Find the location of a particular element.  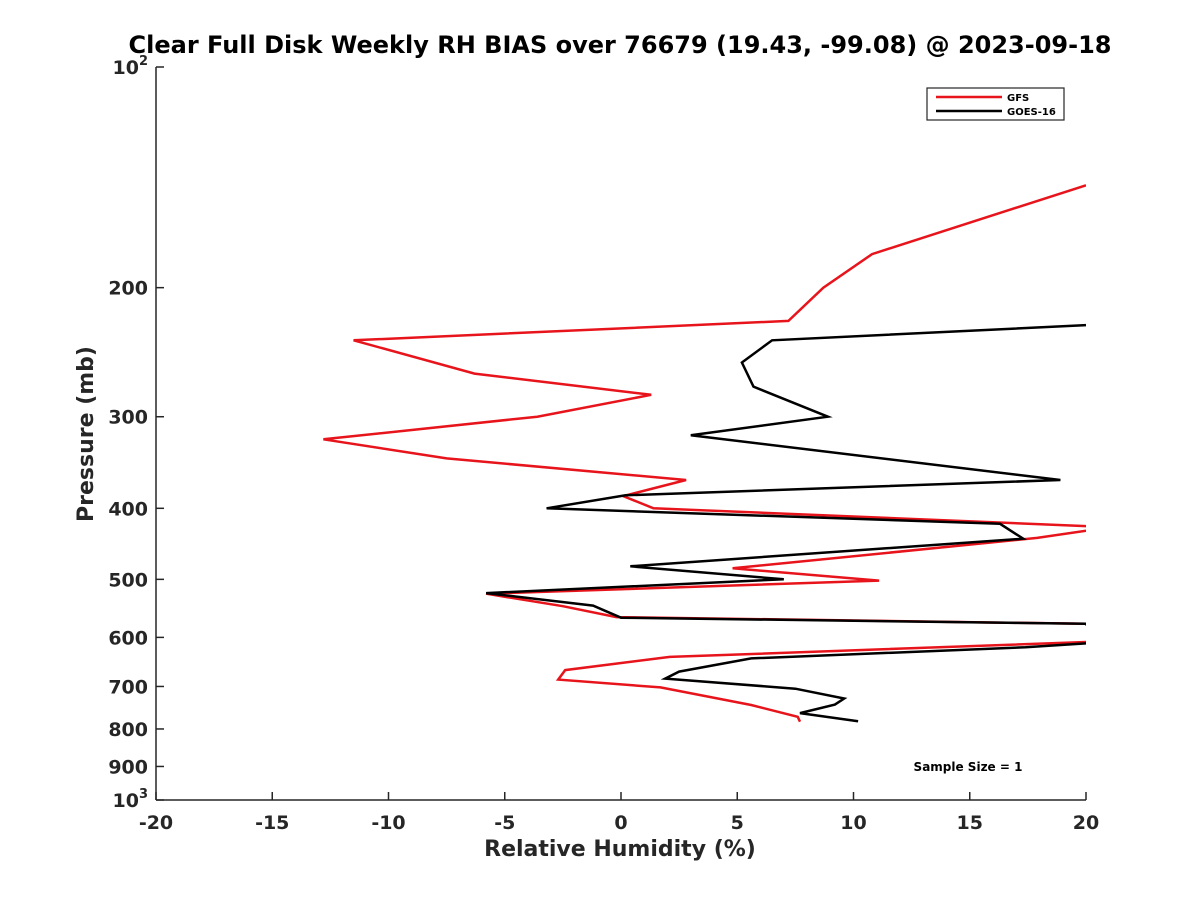

y-tick-label: 10³ is located at coordinates (131, 799).